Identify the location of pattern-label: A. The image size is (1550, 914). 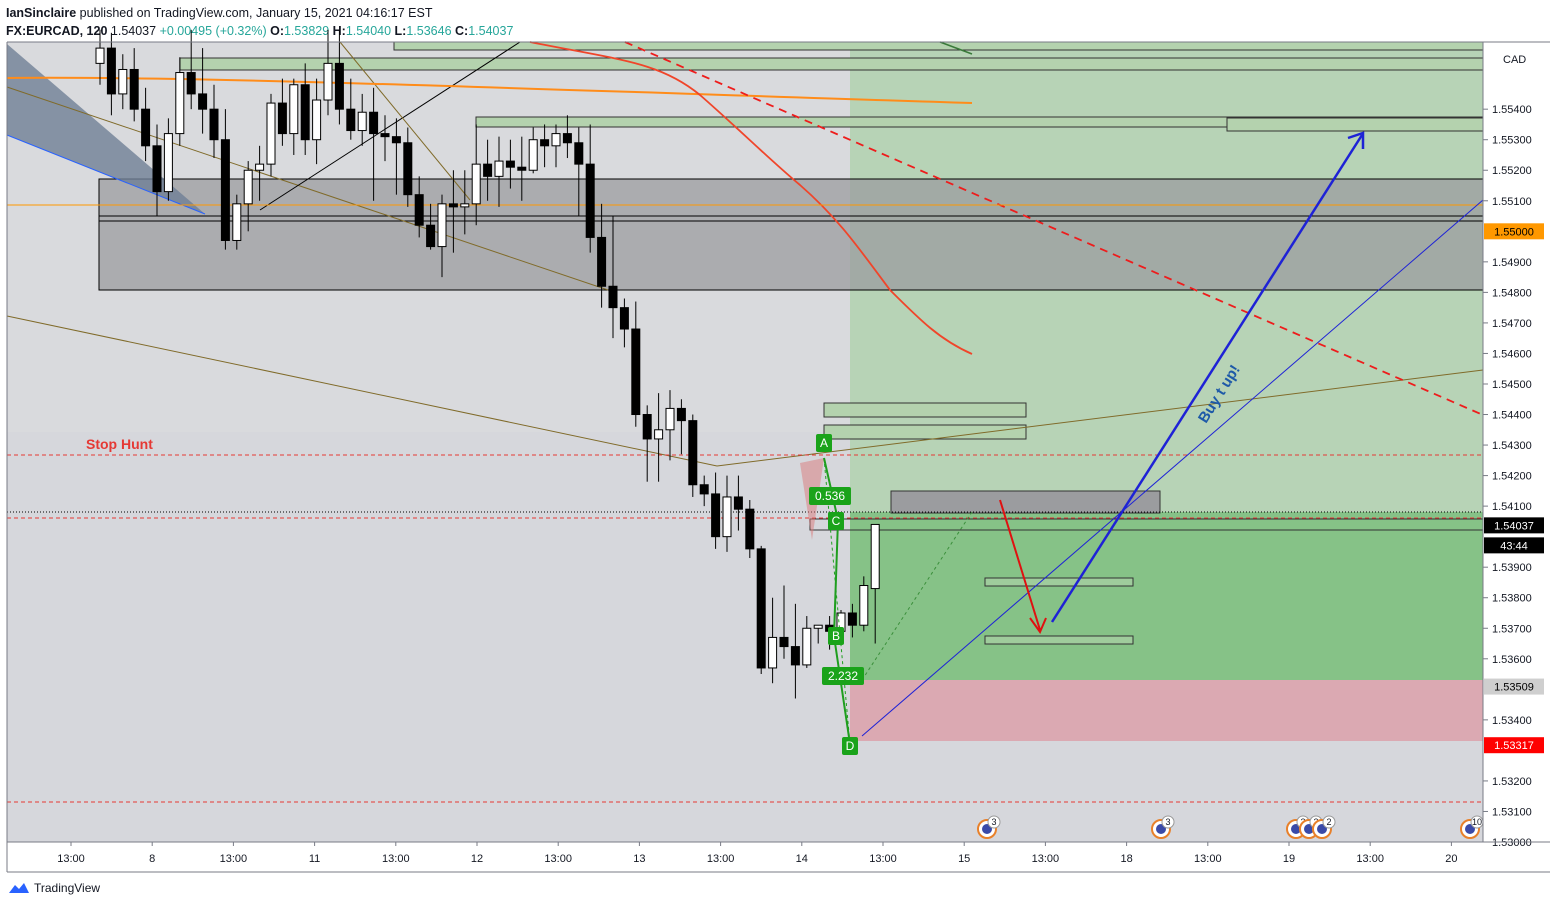
(824, 443).